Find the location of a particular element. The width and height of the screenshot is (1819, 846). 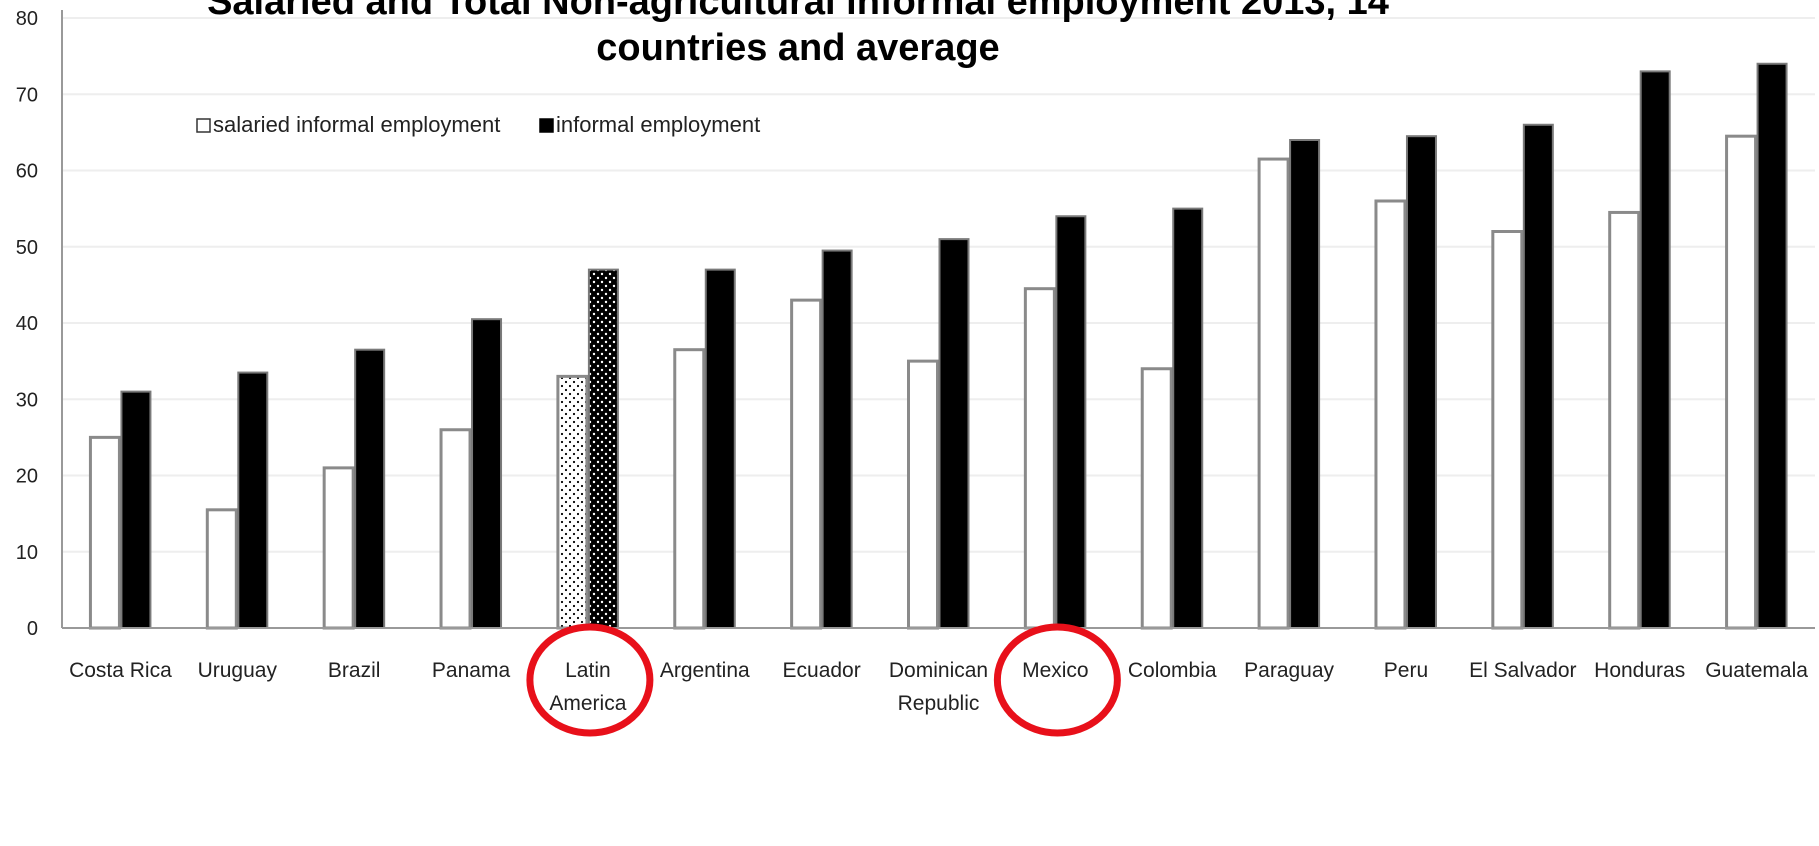

bar-salaried-paraguay is located at coordinates (1273, 393).